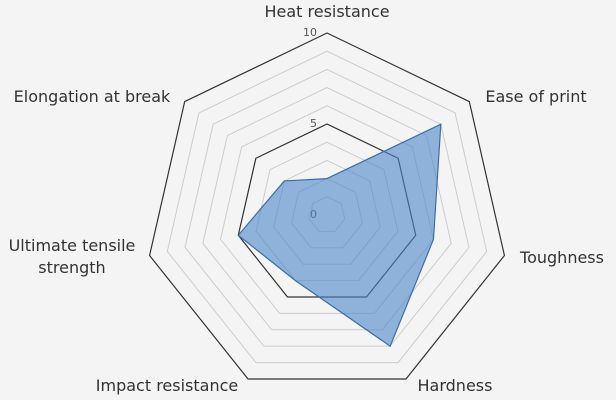 Image resolution: width=616 pixels, height=400 pixels. Describe the element at coordinates (72, 256) in the screenshot. I see `axis-label: Ultimate tensile strength` at that location.